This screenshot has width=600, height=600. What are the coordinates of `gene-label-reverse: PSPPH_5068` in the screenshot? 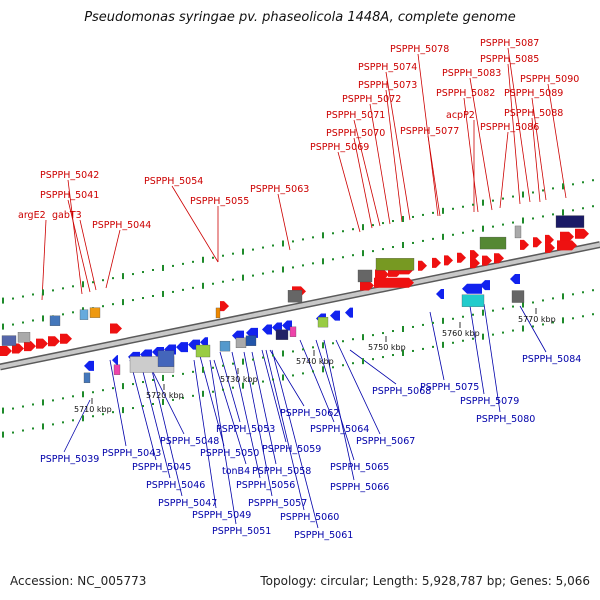 It's located at (401, 391).